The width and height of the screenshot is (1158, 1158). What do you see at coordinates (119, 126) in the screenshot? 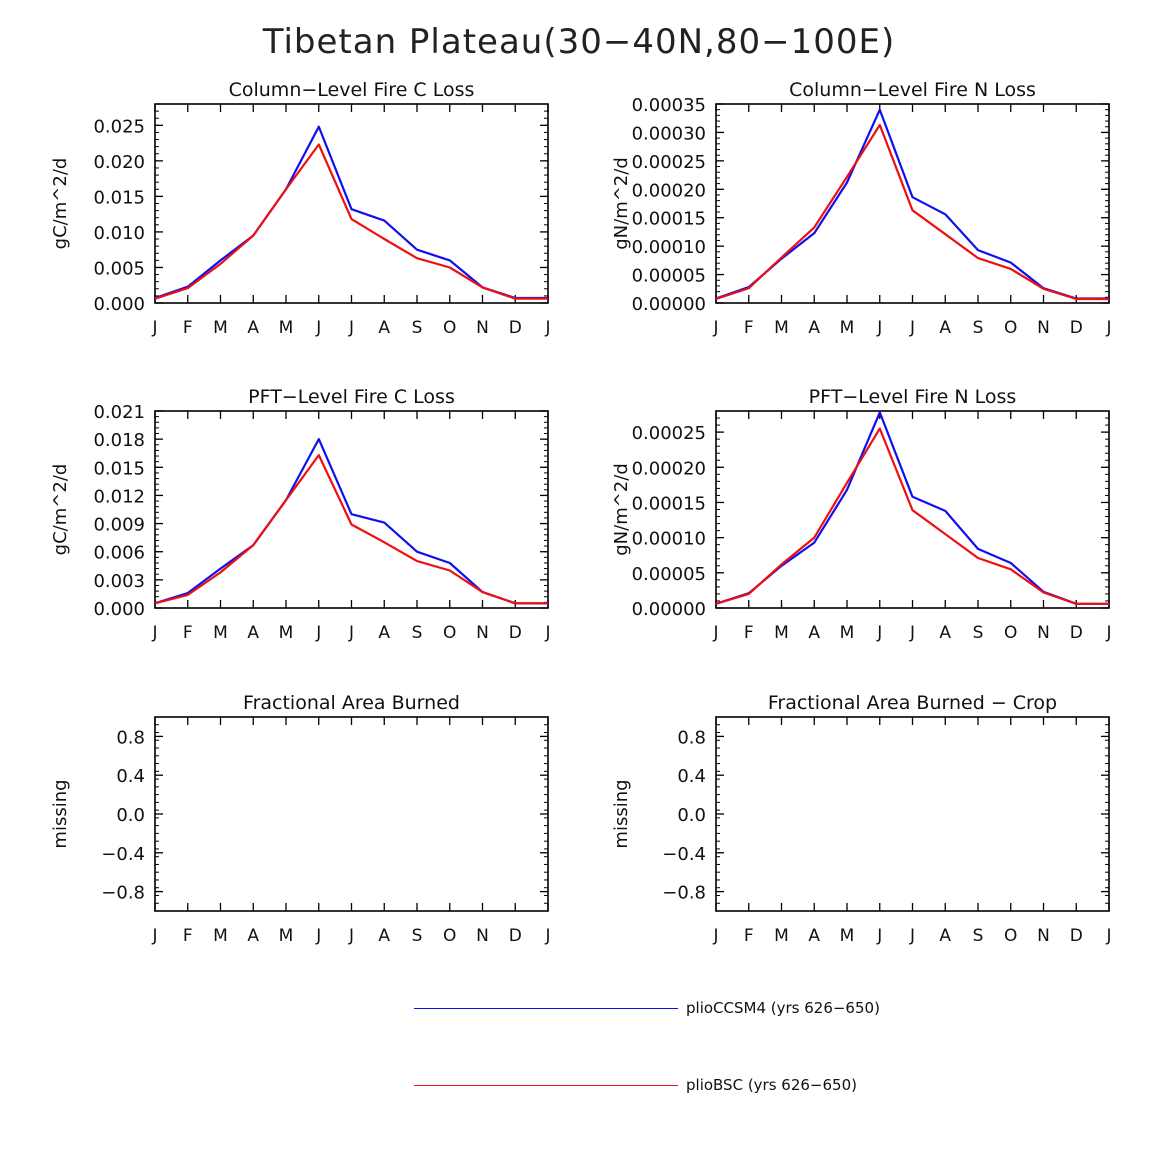
I see `y-tick-label: 0.025` at bounding box center [119, 126].